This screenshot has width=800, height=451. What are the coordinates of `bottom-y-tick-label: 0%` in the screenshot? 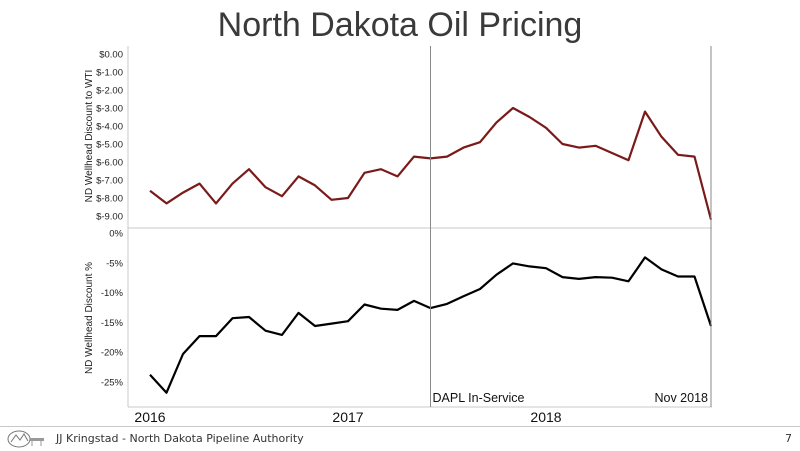 It's located at (116, 234).